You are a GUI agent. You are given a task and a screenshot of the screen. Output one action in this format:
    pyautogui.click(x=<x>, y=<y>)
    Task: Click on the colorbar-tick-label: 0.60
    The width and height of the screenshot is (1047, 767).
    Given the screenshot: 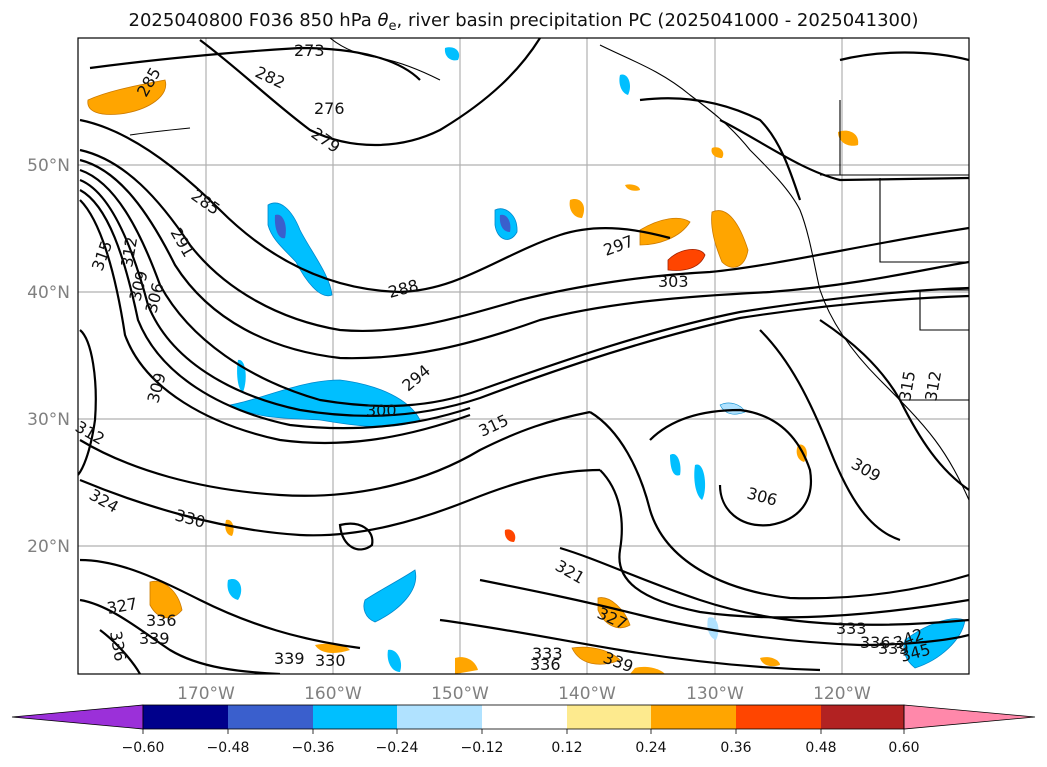 What is the action you would take?
    pyautogui.click(x=903, y=748)
    